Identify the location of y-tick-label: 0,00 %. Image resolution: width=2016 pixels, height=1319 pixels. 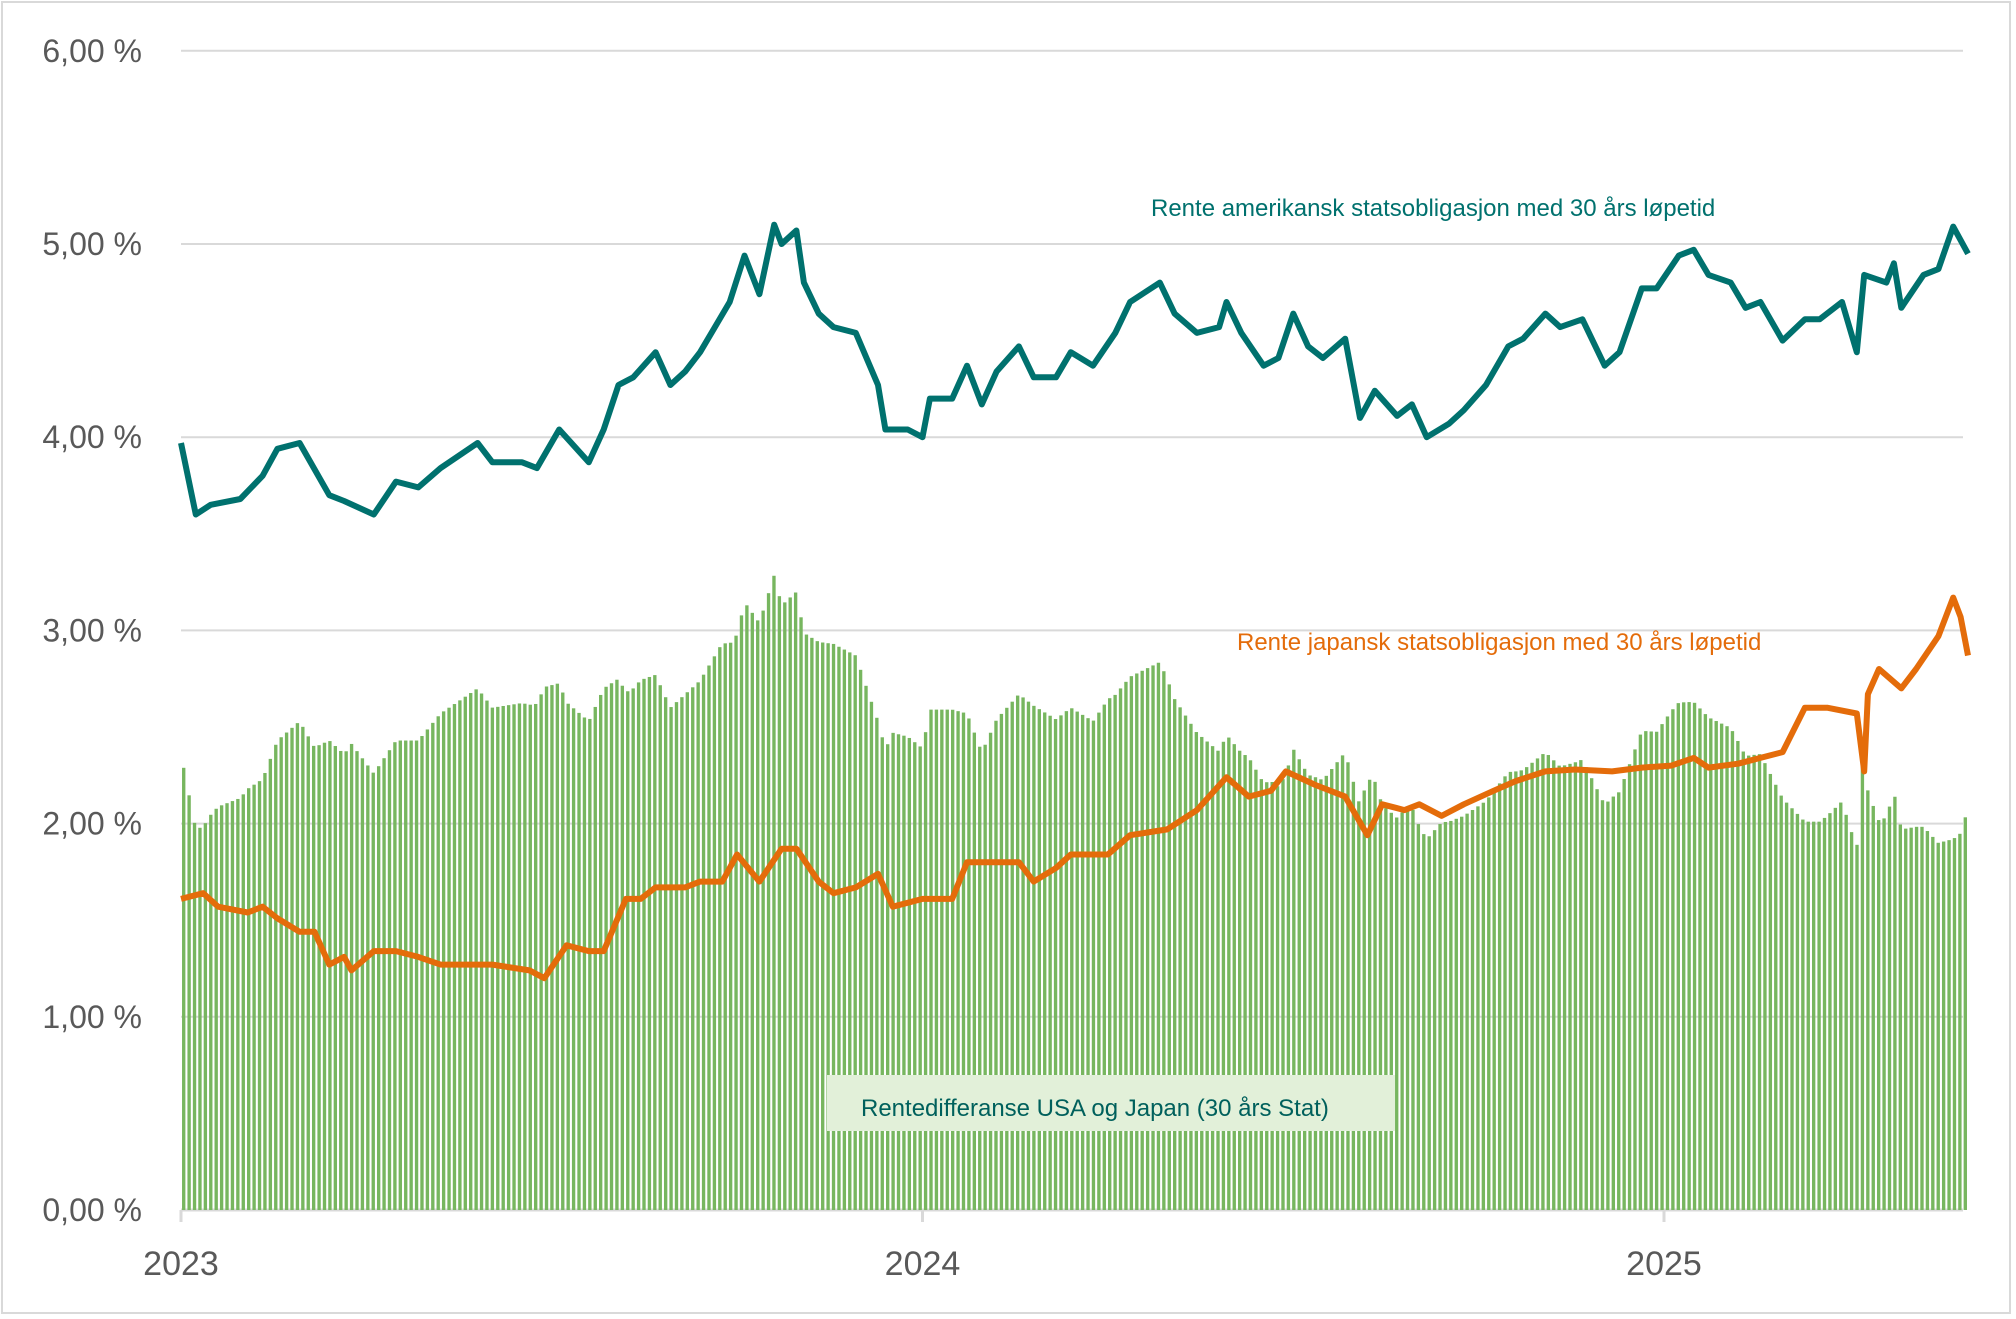
(92, 1210).